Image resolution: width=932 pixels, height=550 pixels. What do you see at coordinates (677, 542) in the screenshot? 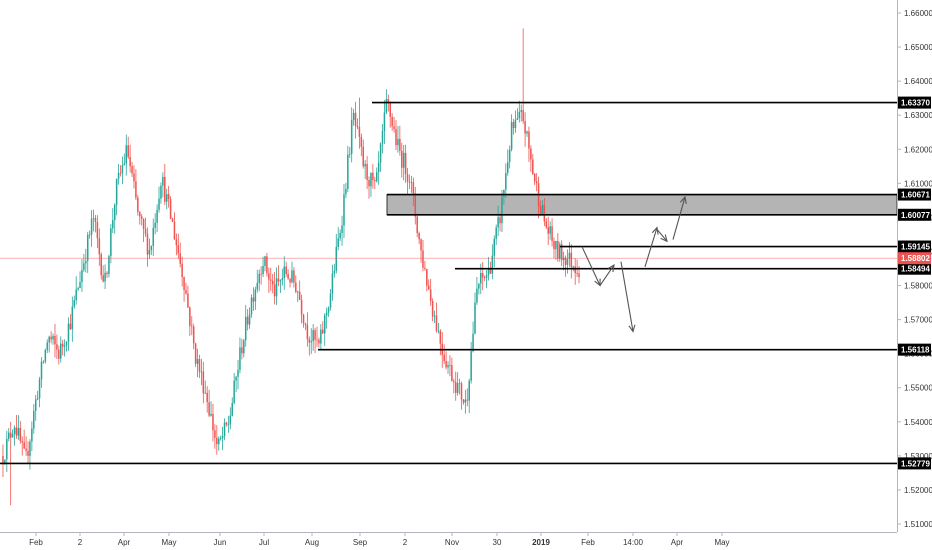
I see `x-tick-label: Apr` at bounding box center [677, 542].